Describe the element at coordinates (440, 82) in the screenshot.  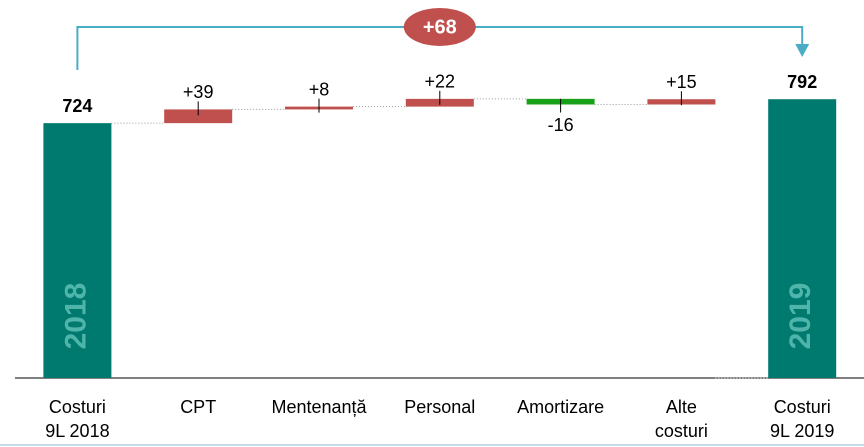
I see `value-label: +22` at that location.